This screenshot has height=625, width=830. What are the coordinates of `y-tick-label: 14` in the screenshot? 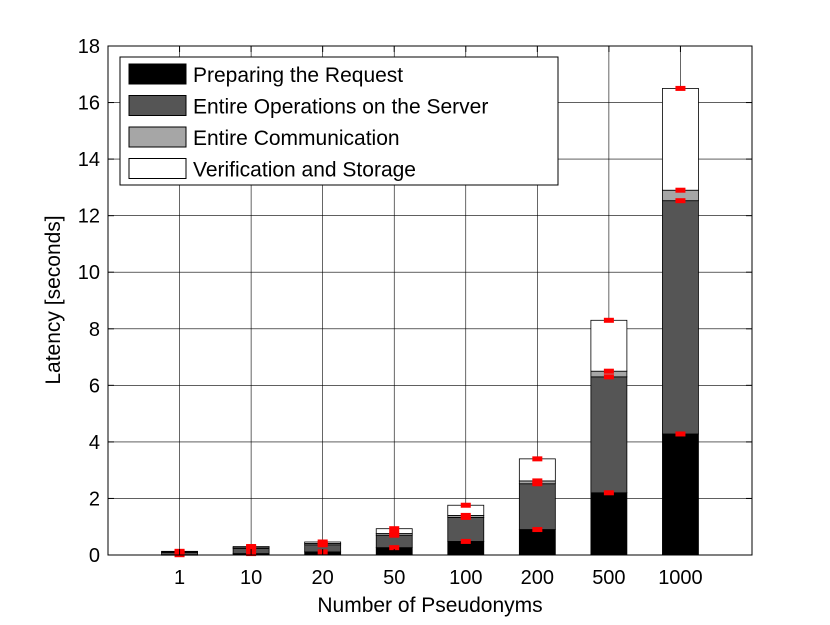 It's located at (89, 160).